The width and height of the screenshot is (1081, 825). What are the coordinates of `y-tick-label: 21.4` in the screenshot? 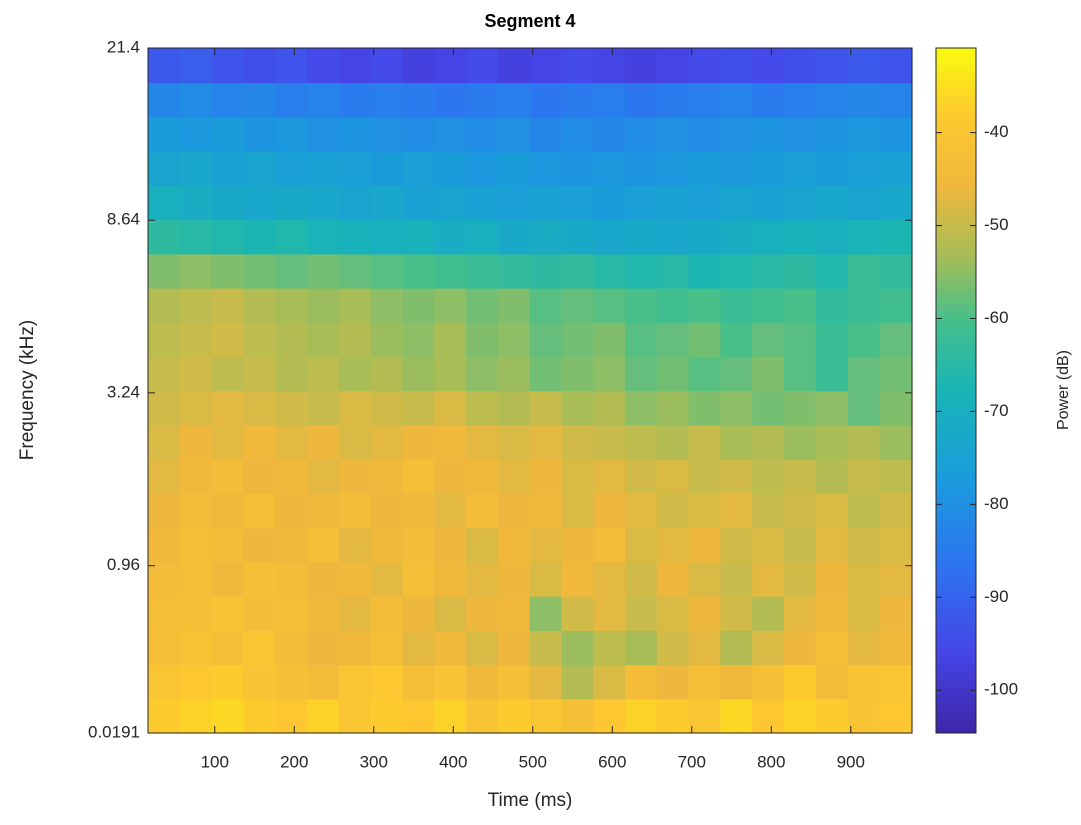 It's located at (123, 46).